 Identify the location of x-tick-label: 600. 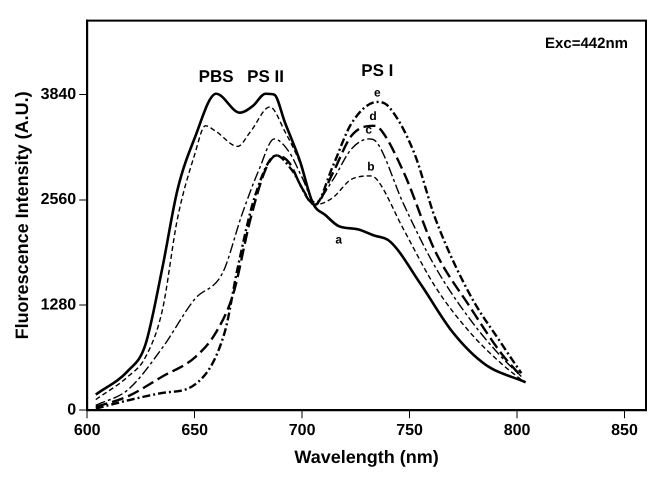
(87, 431).